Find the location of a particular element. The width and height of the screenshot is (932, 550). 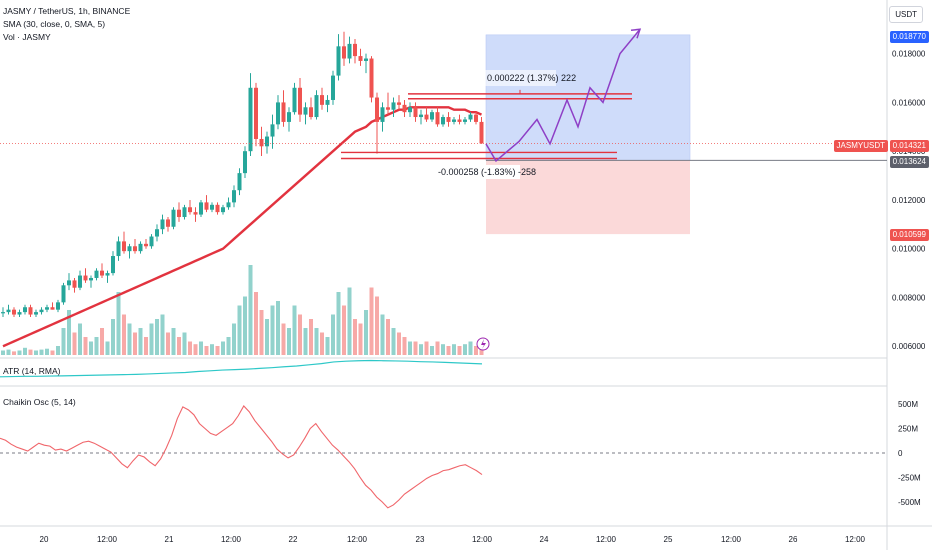

atr-title: ATR (14, RMA) is located at coordinates (32, 371).